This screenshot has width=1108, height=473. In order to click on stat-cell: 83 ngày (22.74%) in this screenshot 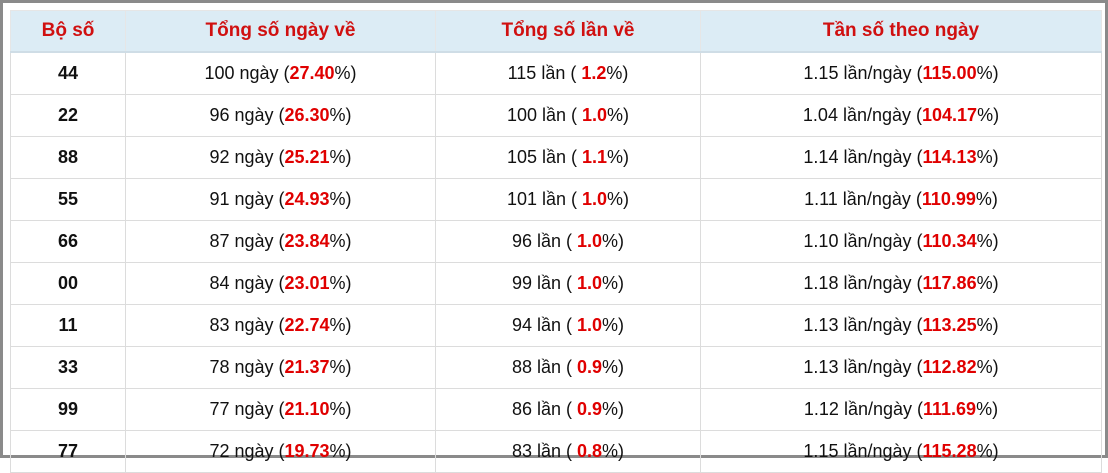, I will do `click(280, 325)`.